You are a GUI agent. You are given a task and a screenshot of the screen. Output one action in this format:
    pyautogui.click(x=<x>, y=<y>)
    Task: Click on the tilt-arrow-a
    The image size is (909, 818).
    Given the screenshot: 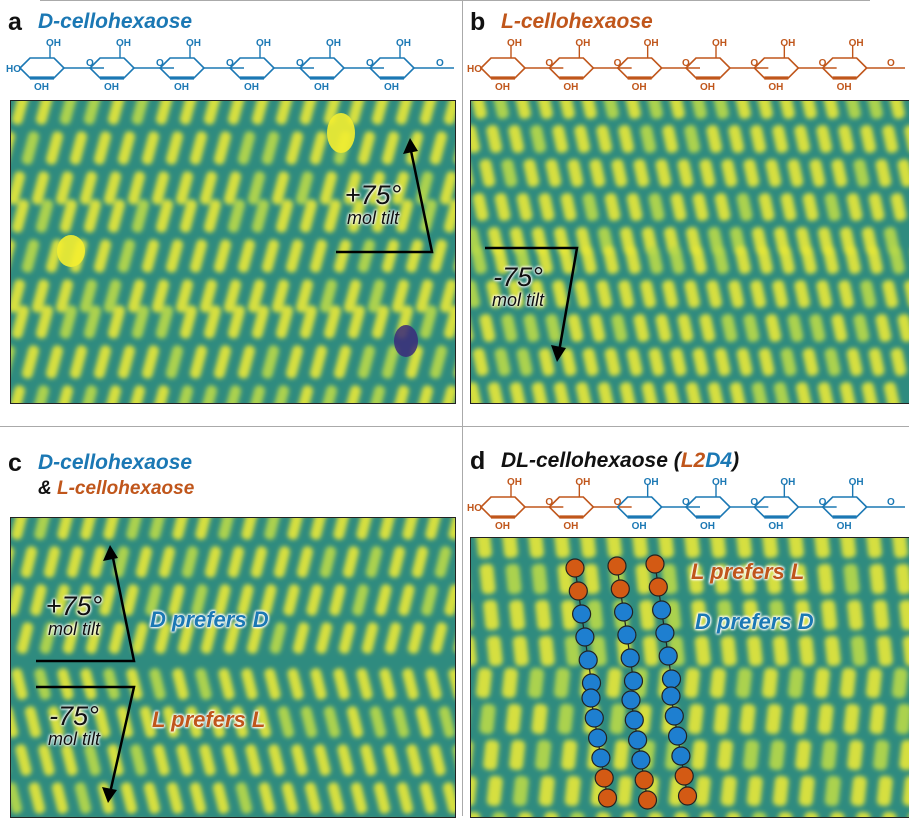 What is the action you would take?
    pyautogui.click(x=385, y=196)
    